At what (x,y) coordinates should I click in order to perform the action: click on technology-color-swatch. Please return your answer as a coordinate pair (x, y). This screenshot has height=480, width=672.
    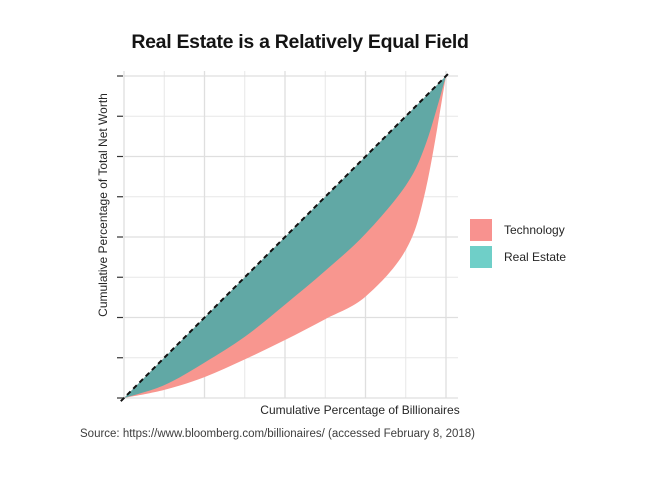
    Looking at the image, I should click on (481, 230).